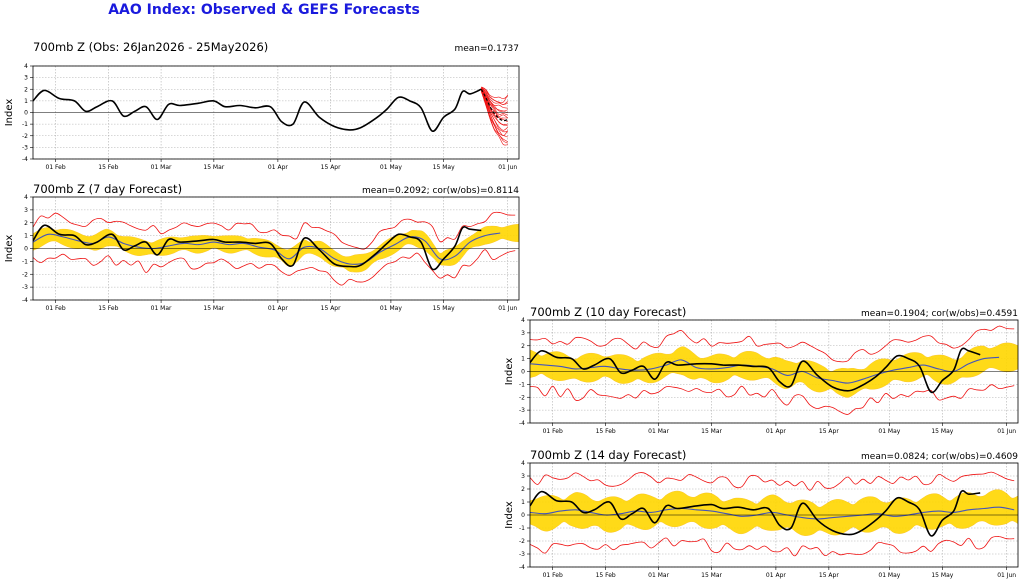  Describe the element at coordinates (107, 189) in the screenshot. I see `panel-title: 700mb Z (7 day Forecast)` at that location.